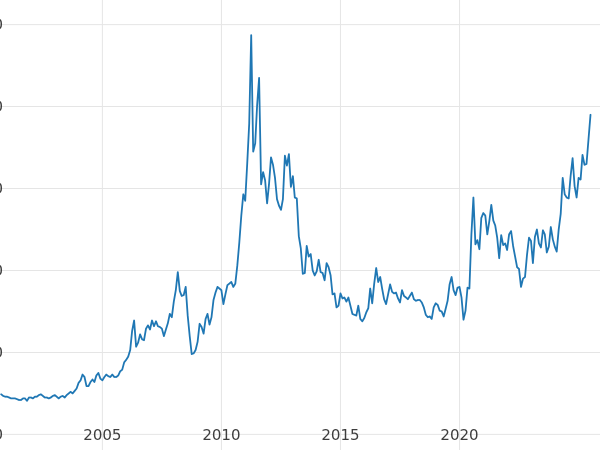 This screenshot has width=600, height=450. What do you see at coordinates (1, 107) in the screenshot?
I see `y-tick-label-clipped: 40` at bounding box center [1, 107].